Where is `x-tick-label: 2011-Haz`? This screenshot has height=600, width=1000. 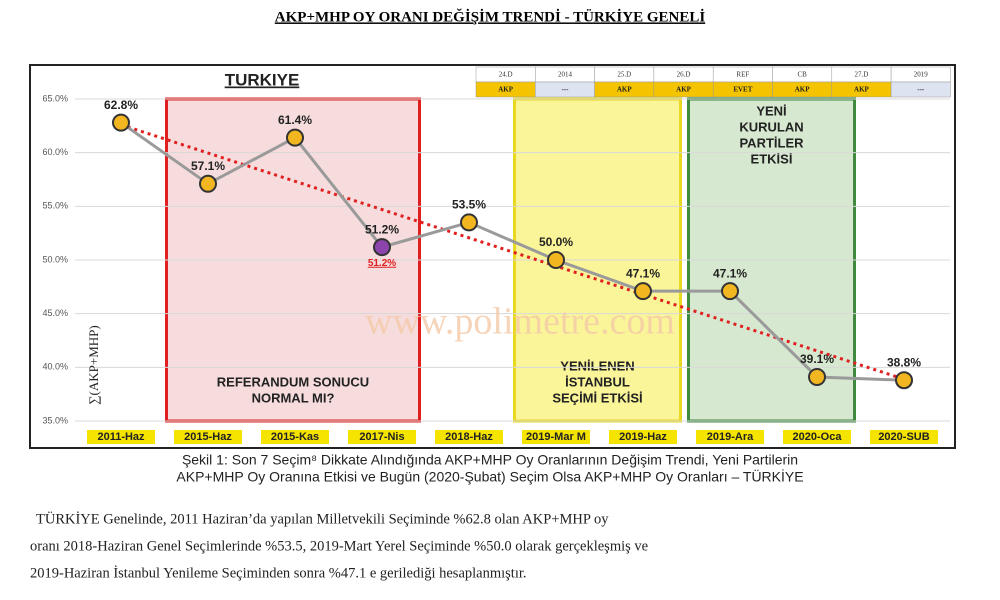
x-tick-label: 2011-Haz is located at coordinates (121, 437).